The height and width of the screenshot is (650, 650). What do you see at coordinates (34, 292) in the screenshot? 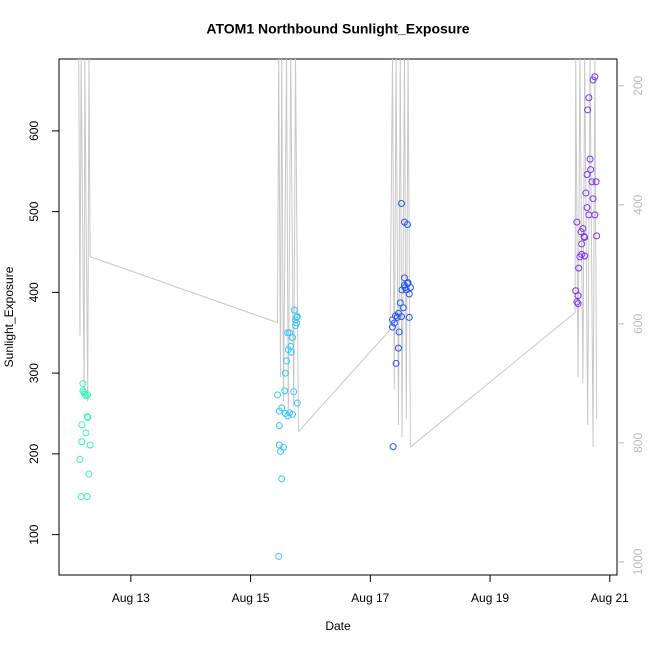
I see `y-tick-label: 400` at bounding box center [34, 292].